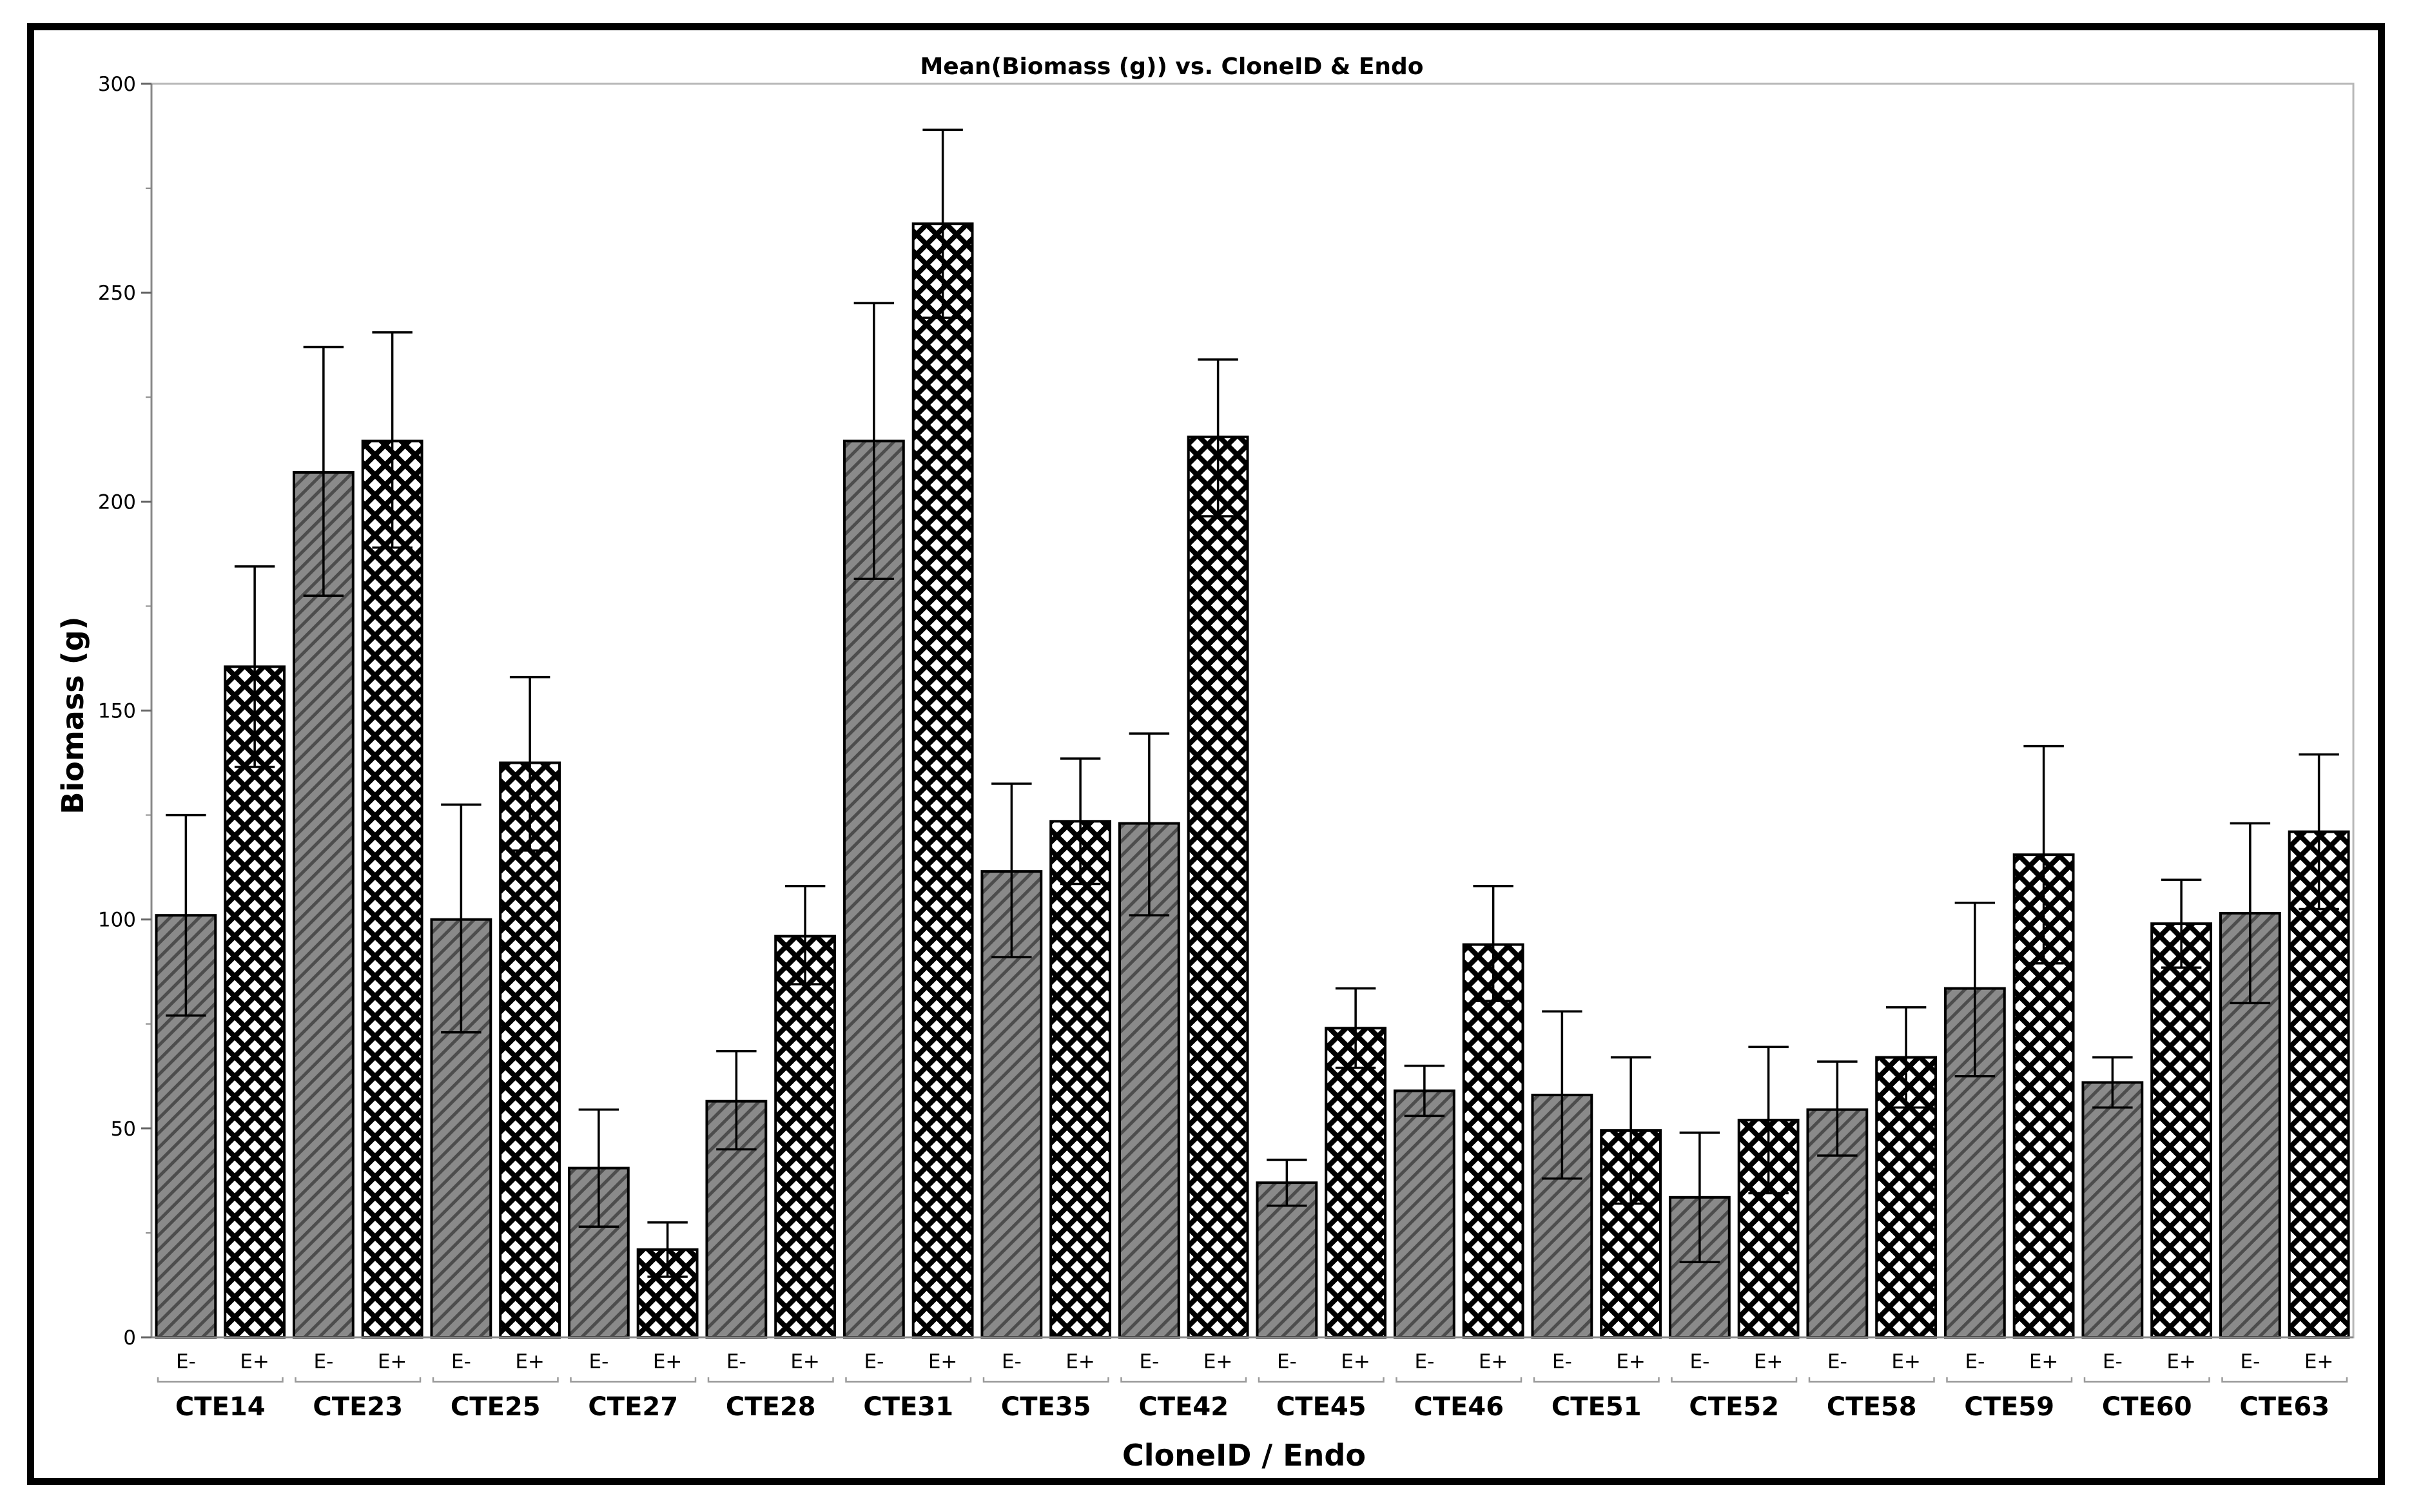 The image size is (2412, 1512). I want to click on bar-cte46-e-minus, so click(1424, 1214).